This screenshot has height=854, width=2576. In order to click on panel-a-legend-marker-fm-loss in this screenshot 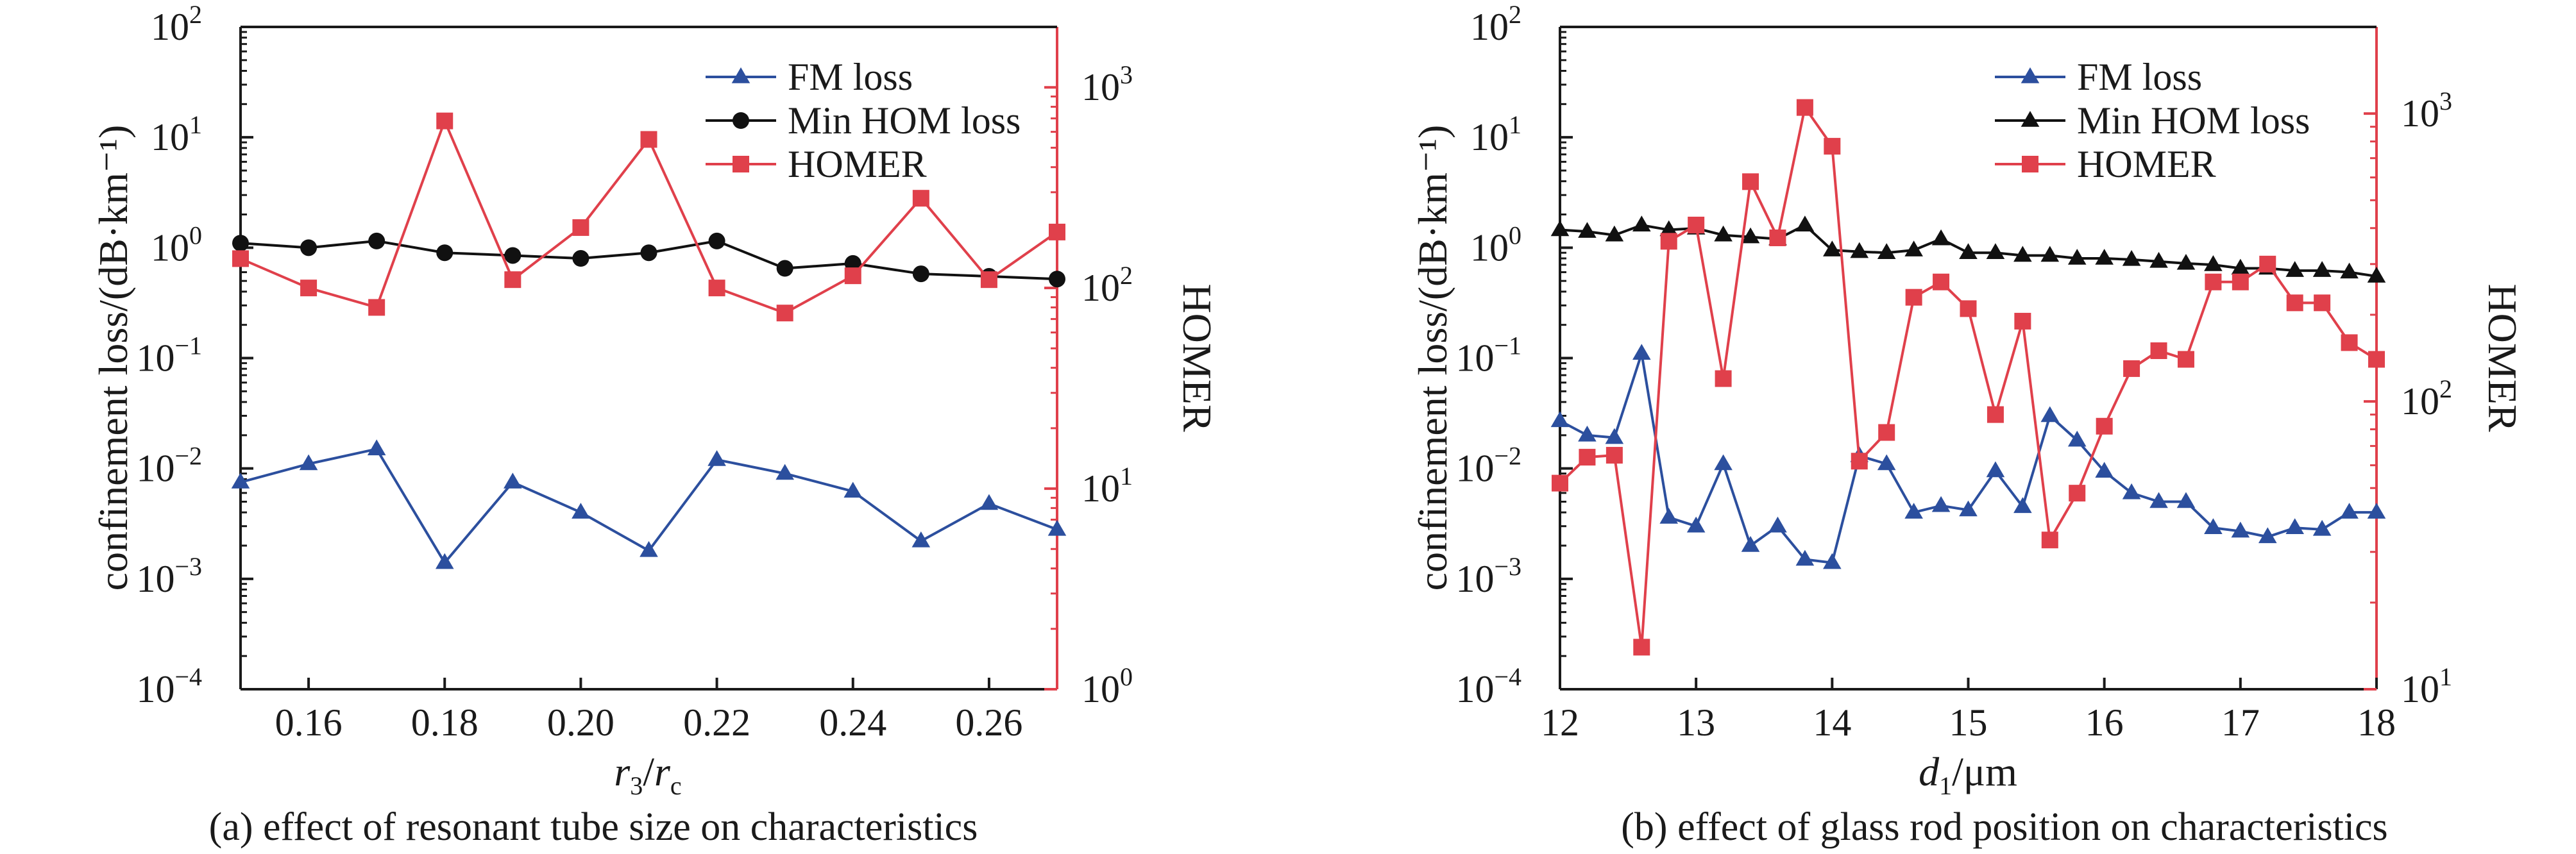, I will do `click(740, 75)`.